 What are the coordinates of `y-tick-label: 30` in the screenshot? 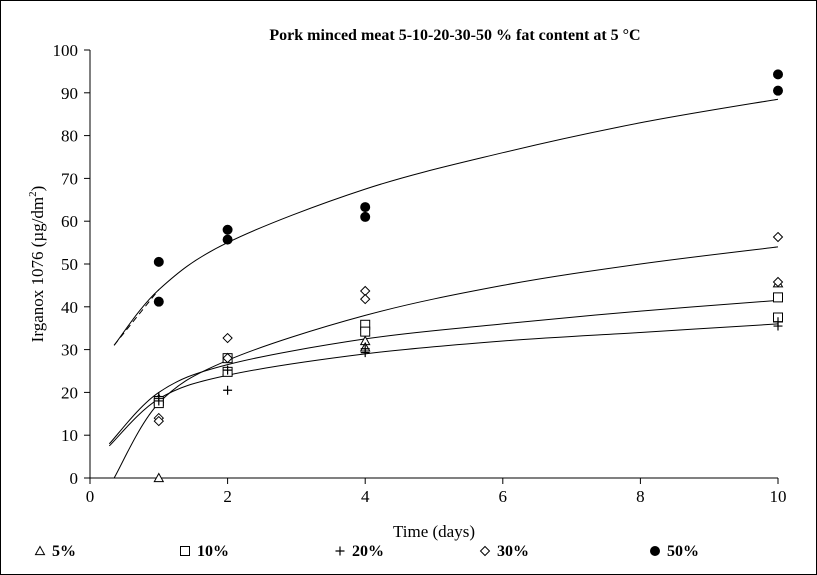 It's located at (69, 350).